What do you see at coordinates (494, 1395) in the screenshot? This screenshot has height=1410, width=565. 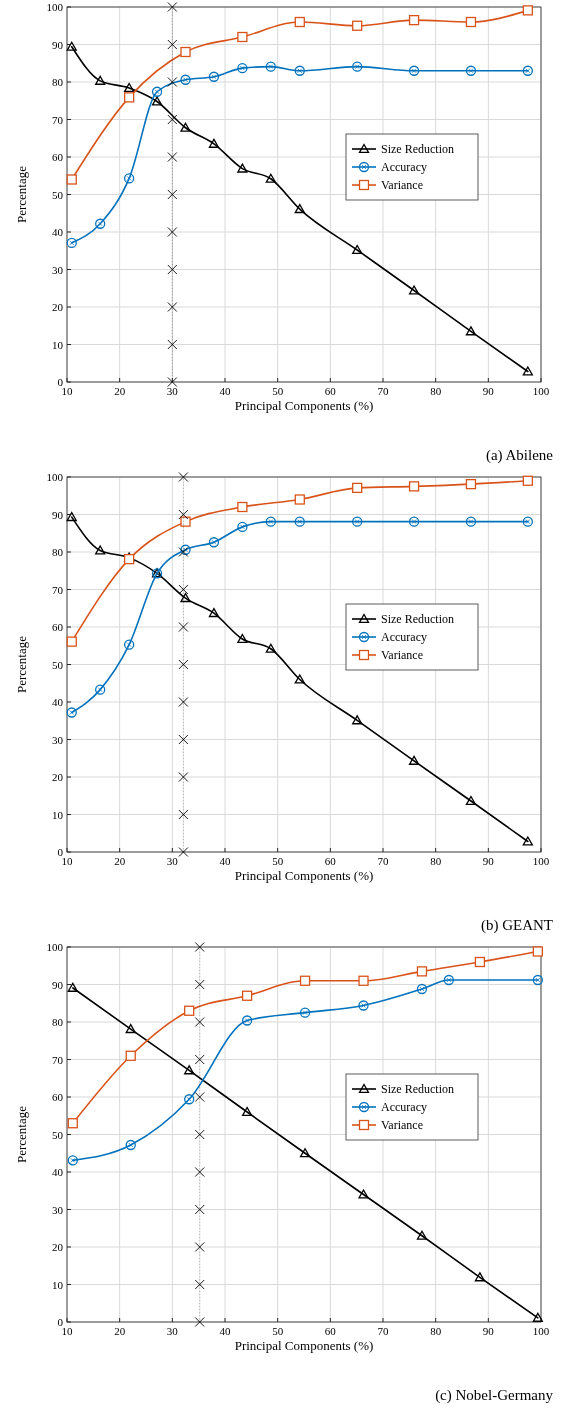 I see `text: (c) Nobel-Germany` at bounding box center [494, 1395].